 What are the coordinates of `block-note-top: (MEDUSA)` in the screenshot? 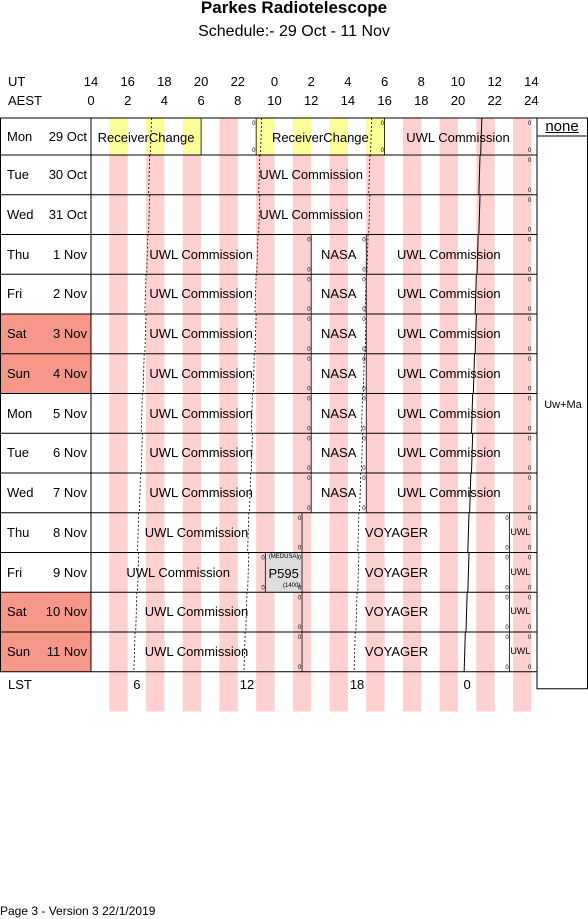 It's located at (283, 556).